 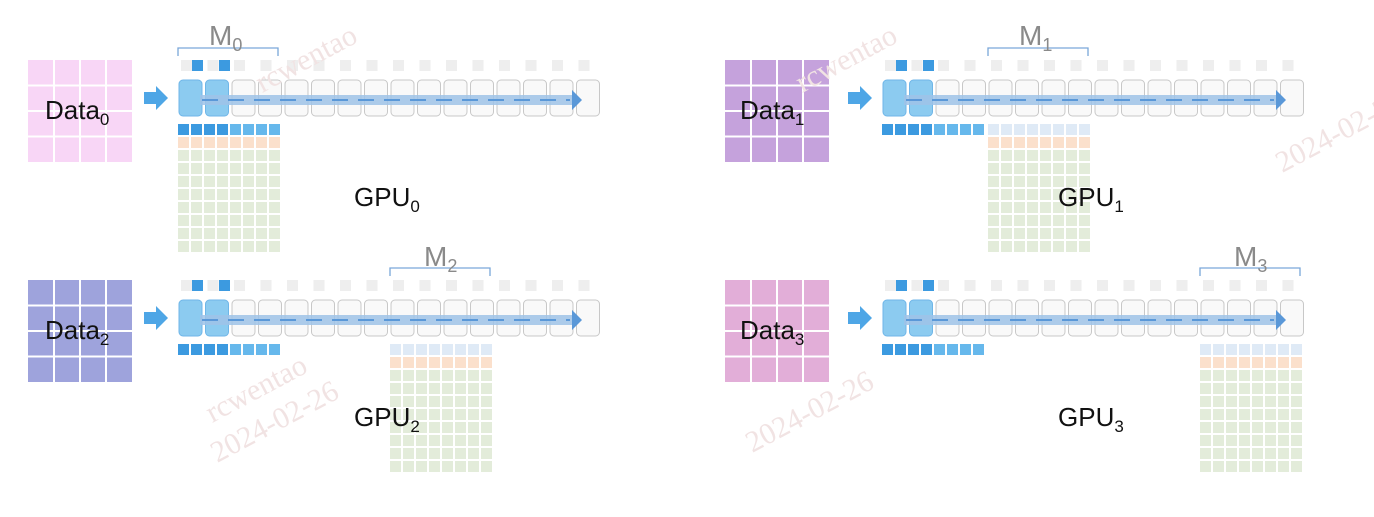 I want to click on gpu-label: GPU1, so click(x=1091, y=199).